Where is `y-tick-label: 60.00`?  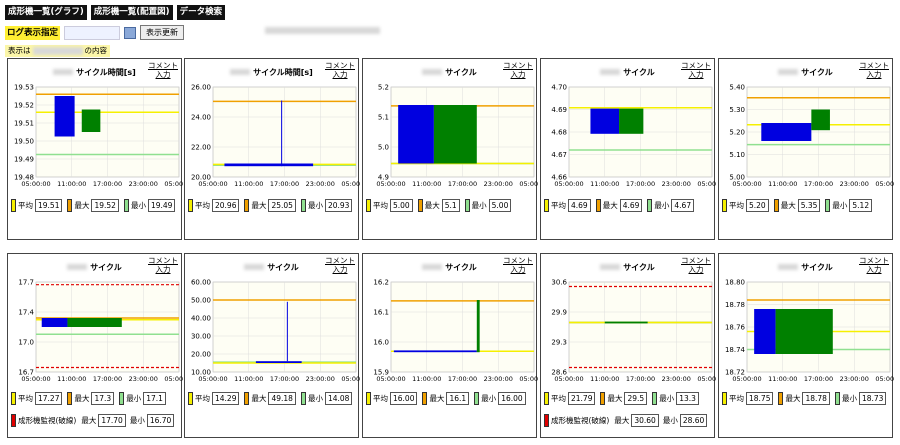 y-tick-label: 60.00 is located at coordinates (201, 283).